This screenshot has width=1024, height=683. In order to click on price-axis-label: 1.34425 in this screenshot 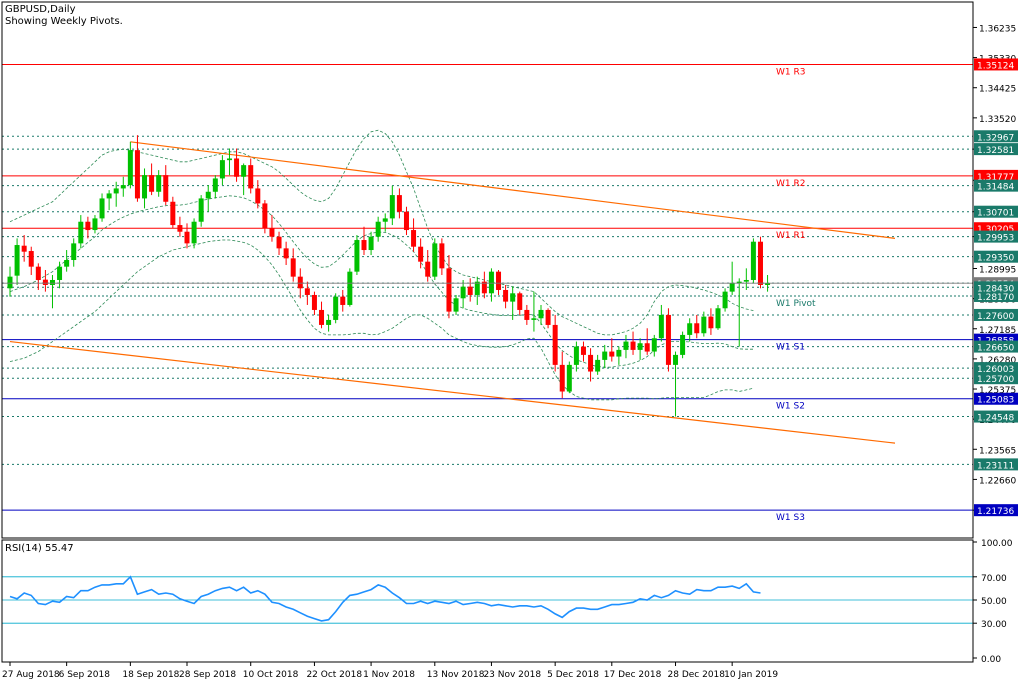, I will do `click(997, 90)`.